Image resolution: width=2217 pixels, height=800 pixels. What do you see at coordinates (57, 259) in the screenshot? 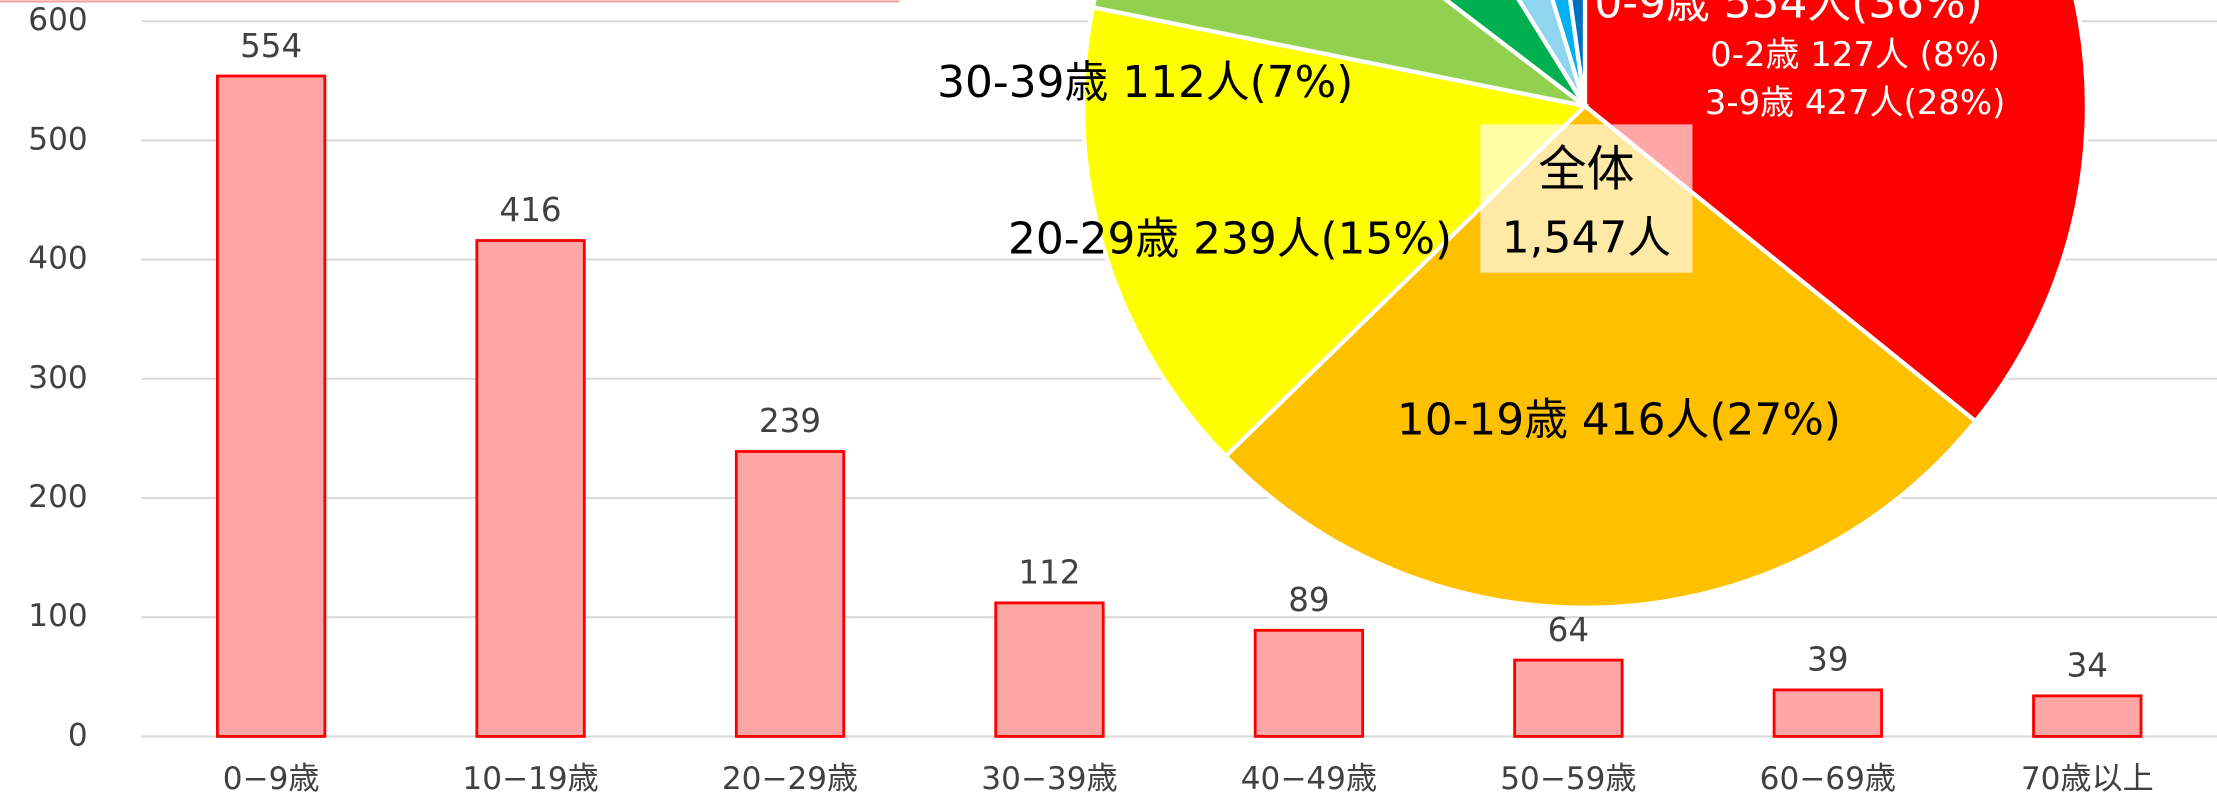
I see `y-tick-label: 400` at bounding box center [57, 259].